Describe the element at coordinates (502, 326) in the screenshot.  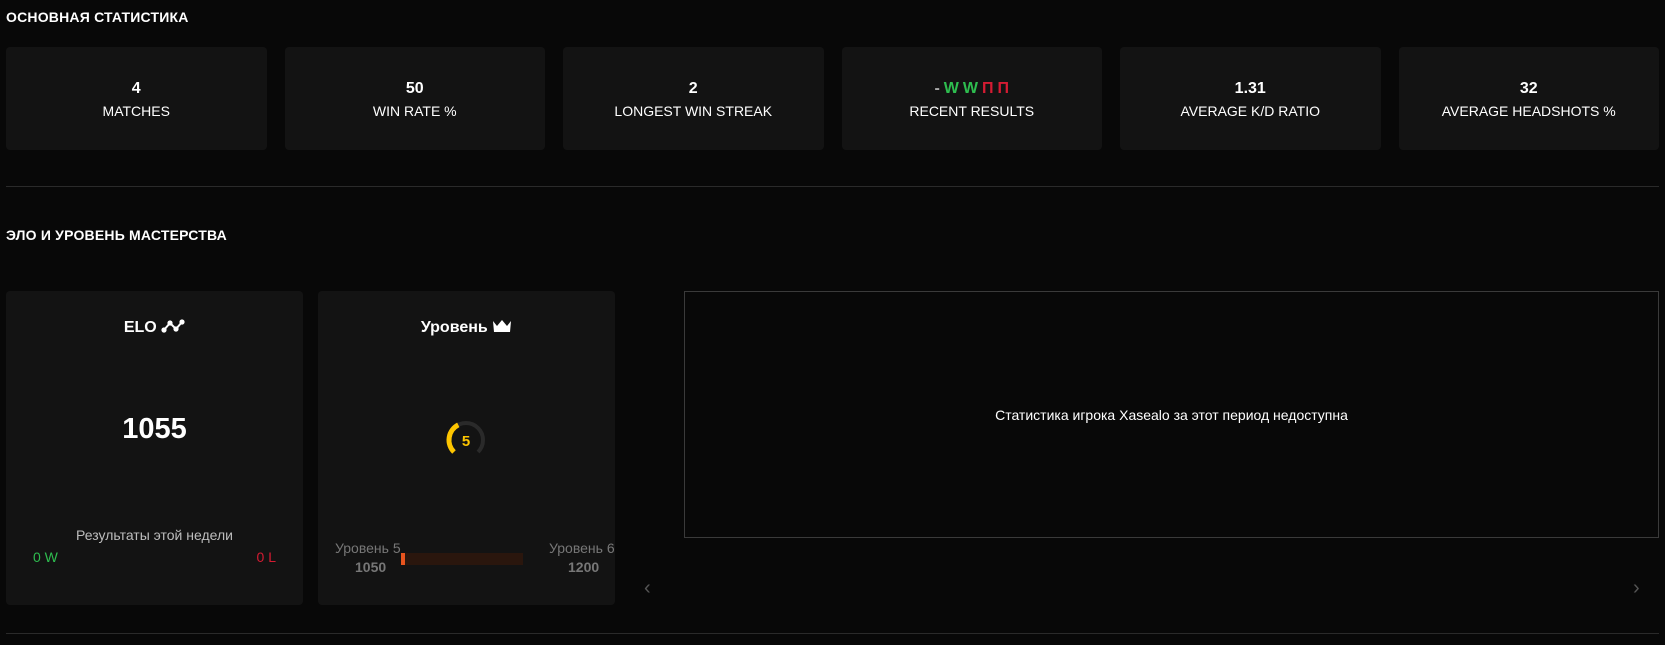
I see `crown-icon` at that location.